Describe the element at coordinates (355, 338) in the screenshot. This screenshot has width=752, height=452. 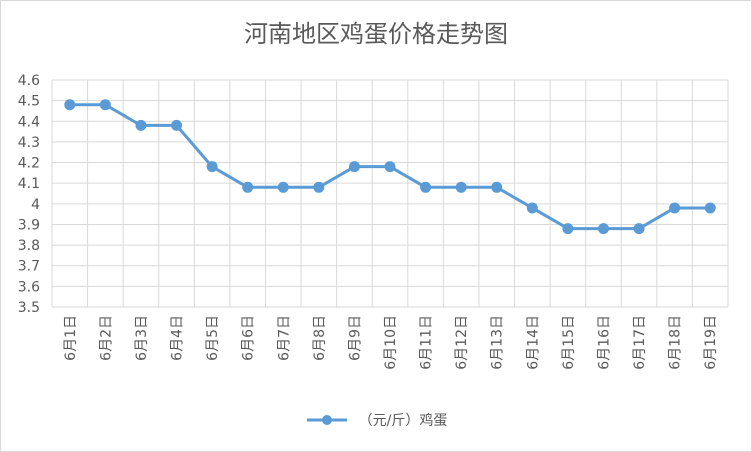
I see `x-tick-label: 6月9日` at that location.